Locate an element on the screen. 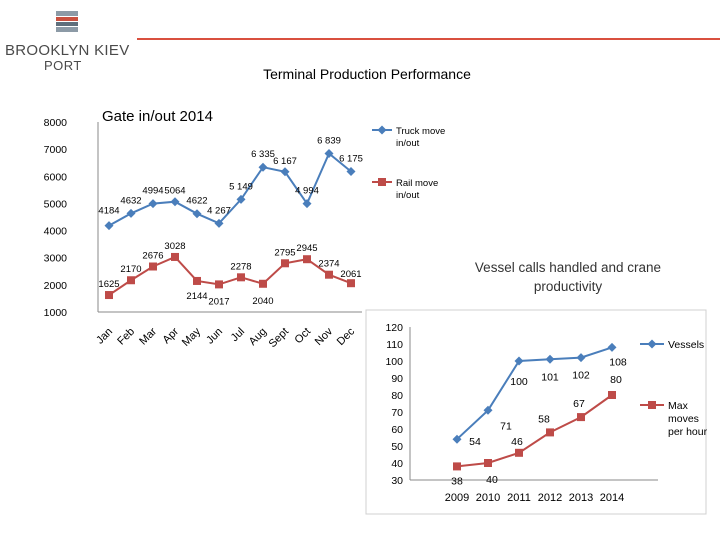  x-tick-label: 2009 is located at coordinates (457, 498).